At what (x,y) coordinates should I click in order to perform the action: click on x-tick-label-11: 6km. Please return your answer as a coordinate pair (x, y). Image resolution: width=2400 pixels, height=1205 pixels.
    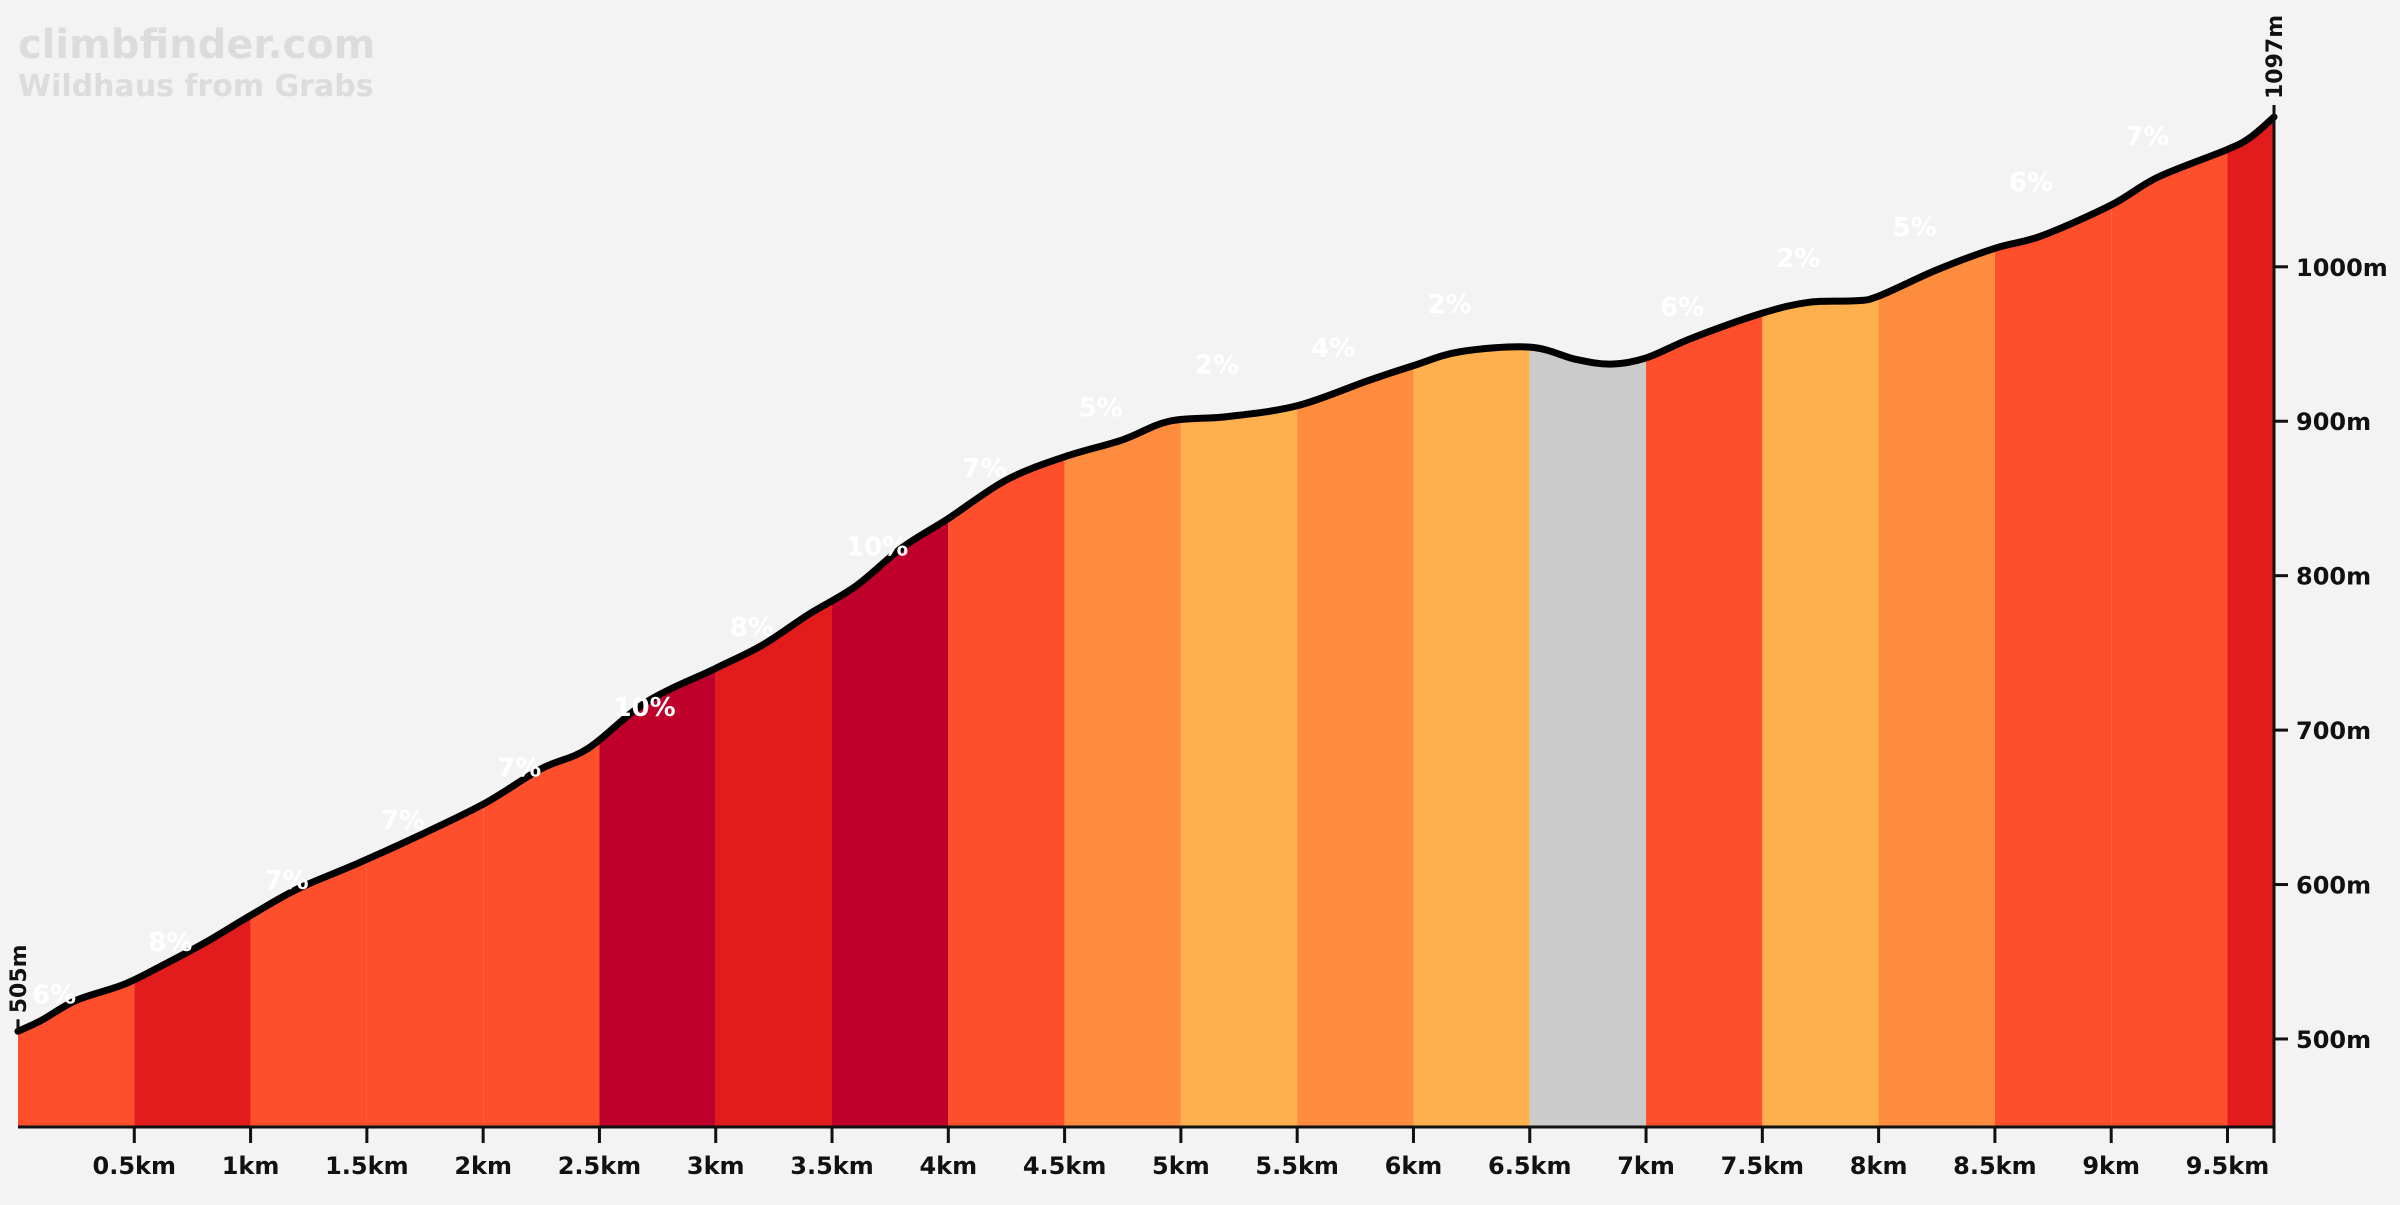
    Looking at the image, I should click on (1414, 1166).